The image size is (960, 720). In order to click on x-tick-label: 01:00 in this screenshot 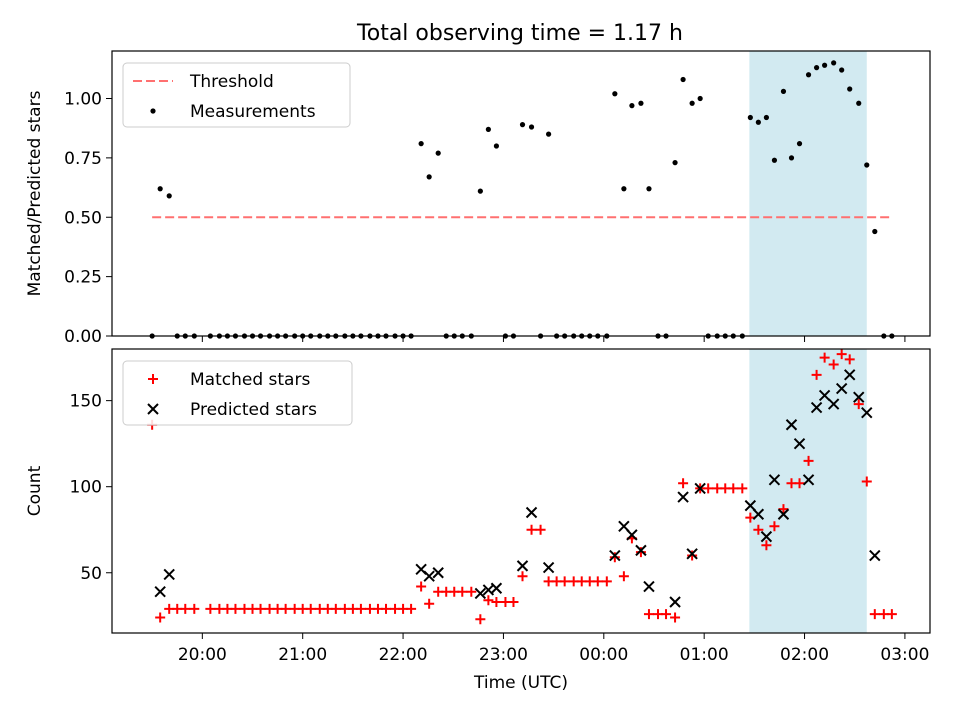, I will do `click(704, 655)`.